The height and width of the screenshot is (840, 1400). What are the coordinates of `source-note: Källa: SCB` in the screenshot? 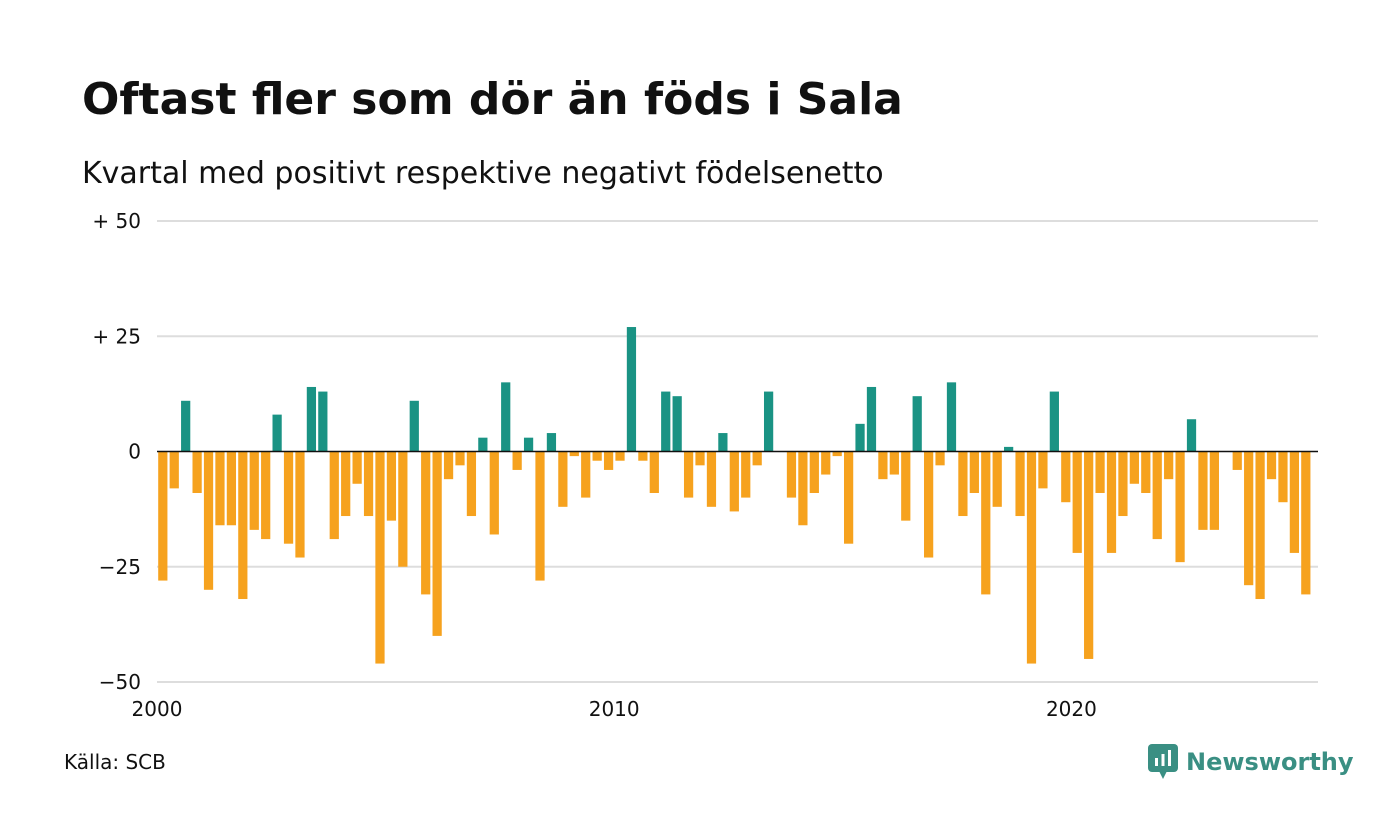 It's located at (115, 762).